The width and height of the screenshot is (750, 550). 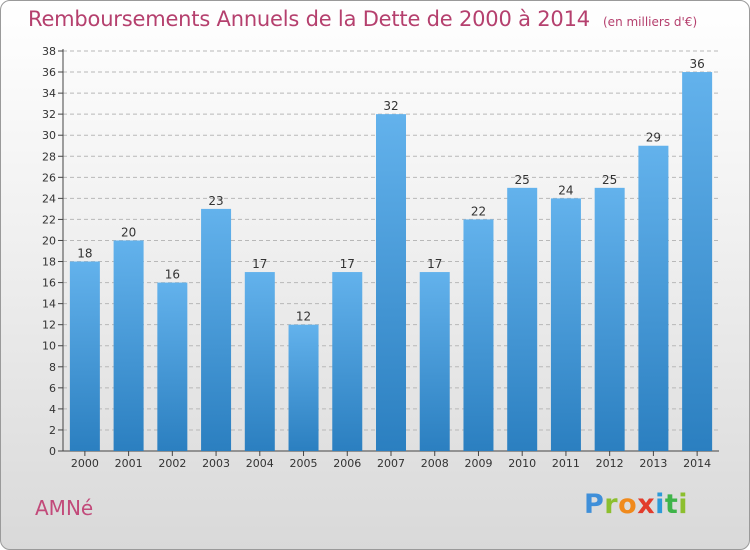 What do you see at coordinates (49, 114) in the screenshot?
I see `y-tick-label: 32` at bounding box center [49, 114].